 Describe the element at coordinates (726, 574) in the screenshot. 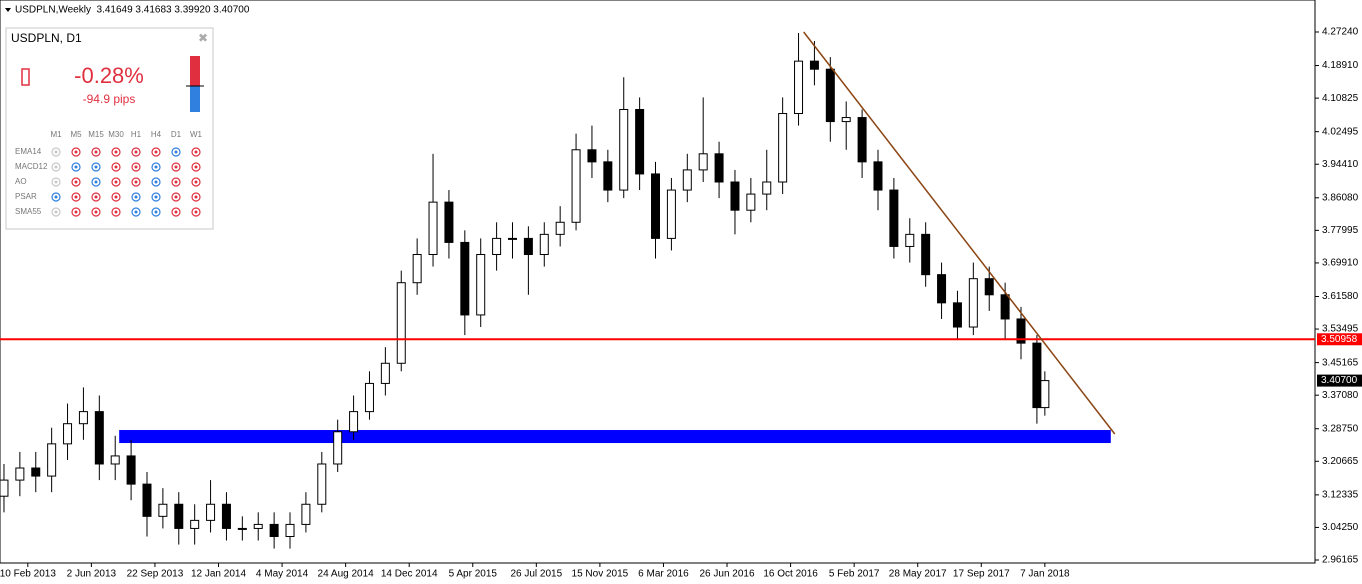

I see `x-tick-label: 26 Jun 2016` at that location.